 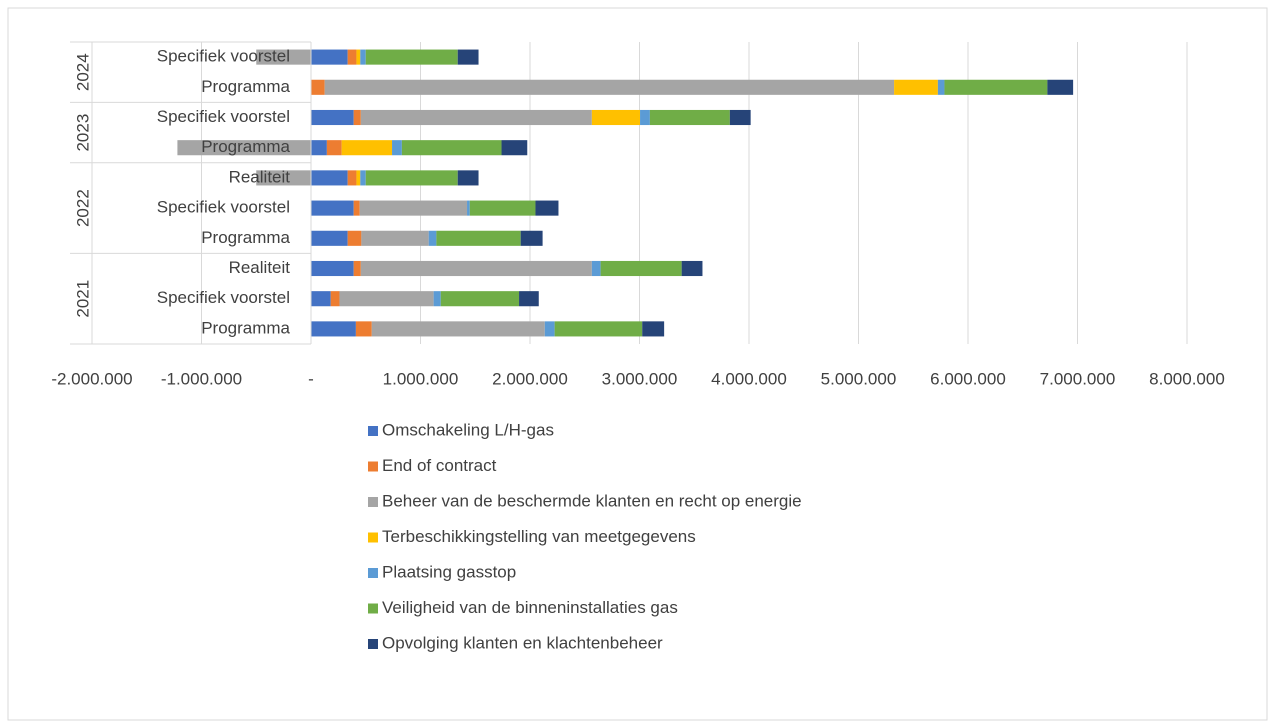 What do you see at coordinates (468, 429) in the screenshot?
I see `legend-label: Omschakeling L/H-gas` at bounding box center [468, 429].